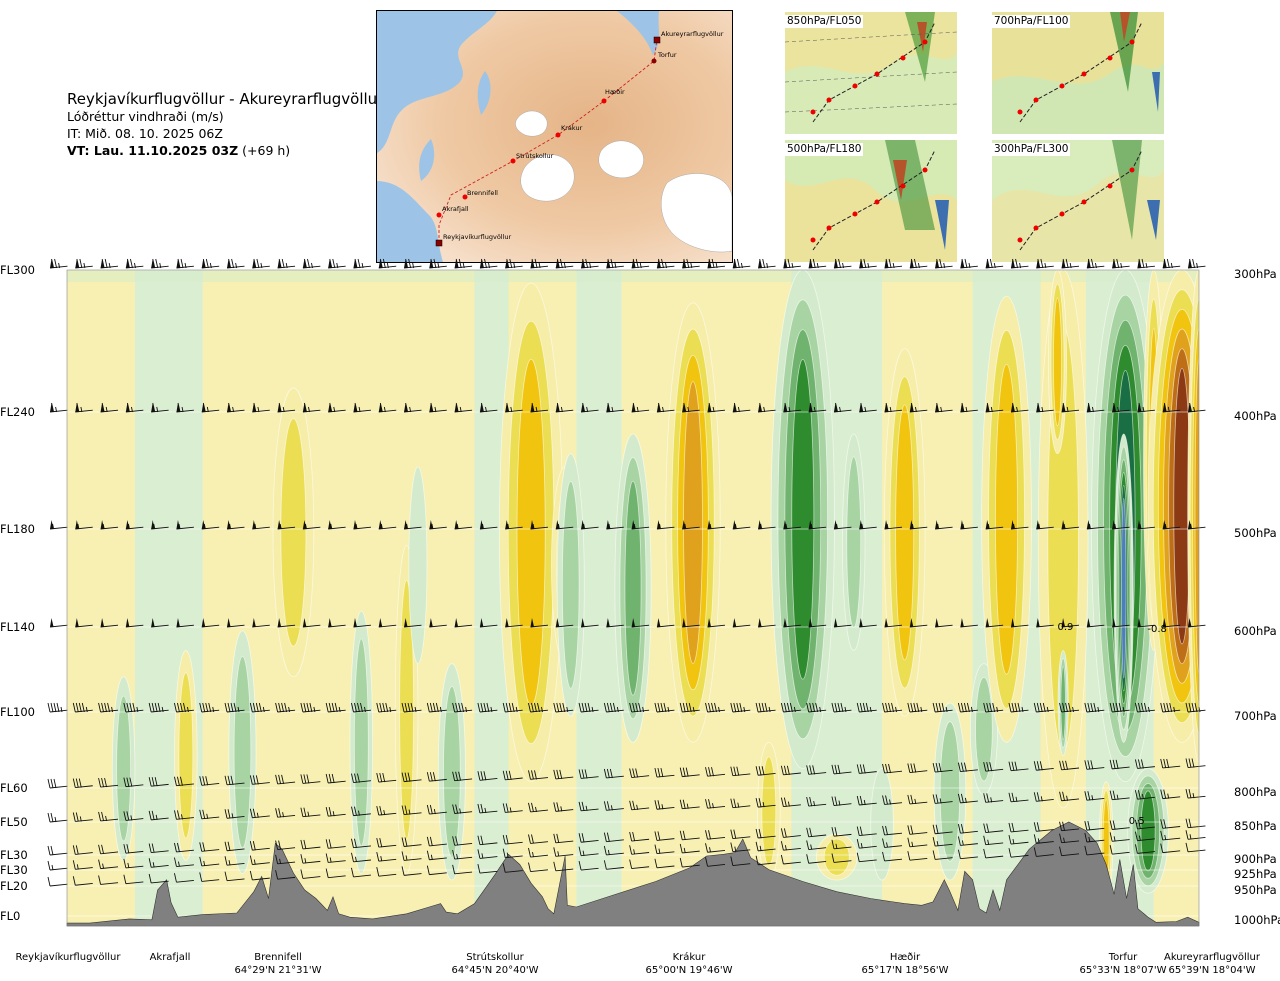 The width and height of the screenshot is (1280, 981). What do you see at coordinates (1255, 716) in the screenshot?
I see `right-axis-label-700: 700hPa` at bounding box center [1255, 716].